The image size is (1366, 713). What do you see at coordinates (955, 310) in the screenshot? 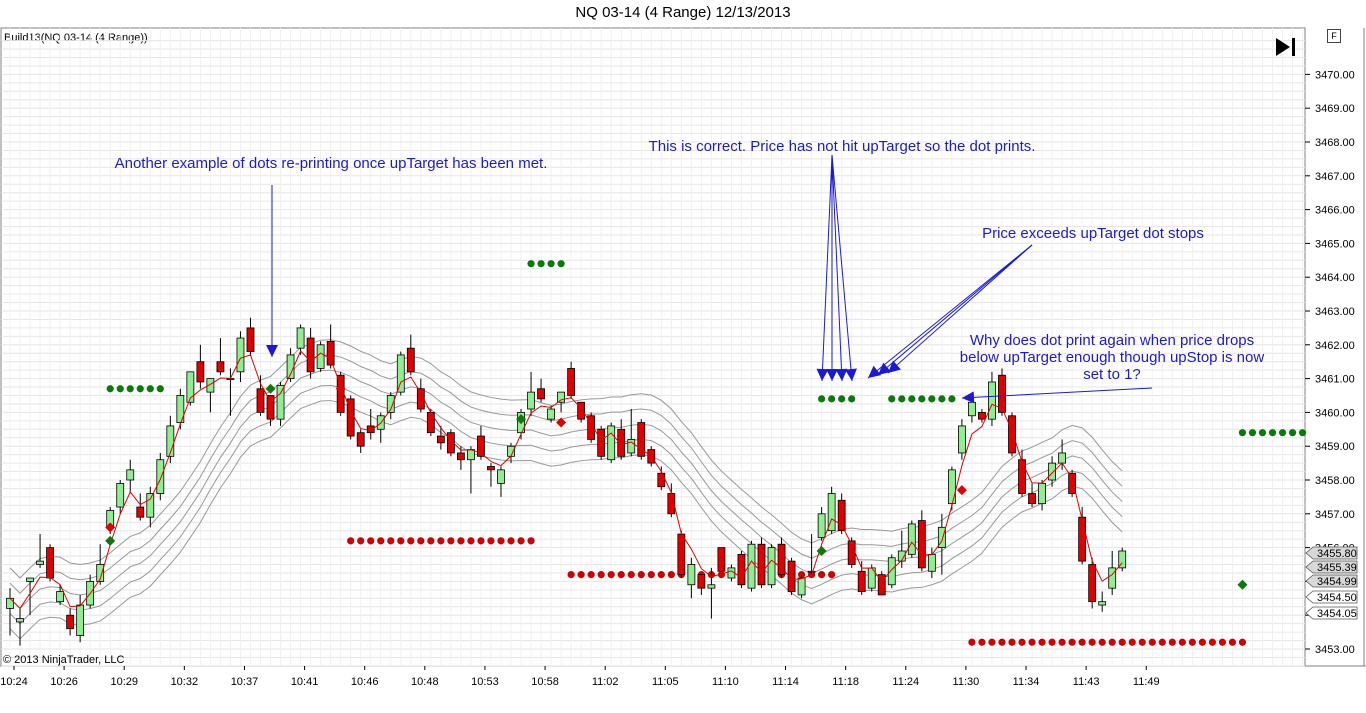
I see `arrow-line` at bounding box center [955, 310].